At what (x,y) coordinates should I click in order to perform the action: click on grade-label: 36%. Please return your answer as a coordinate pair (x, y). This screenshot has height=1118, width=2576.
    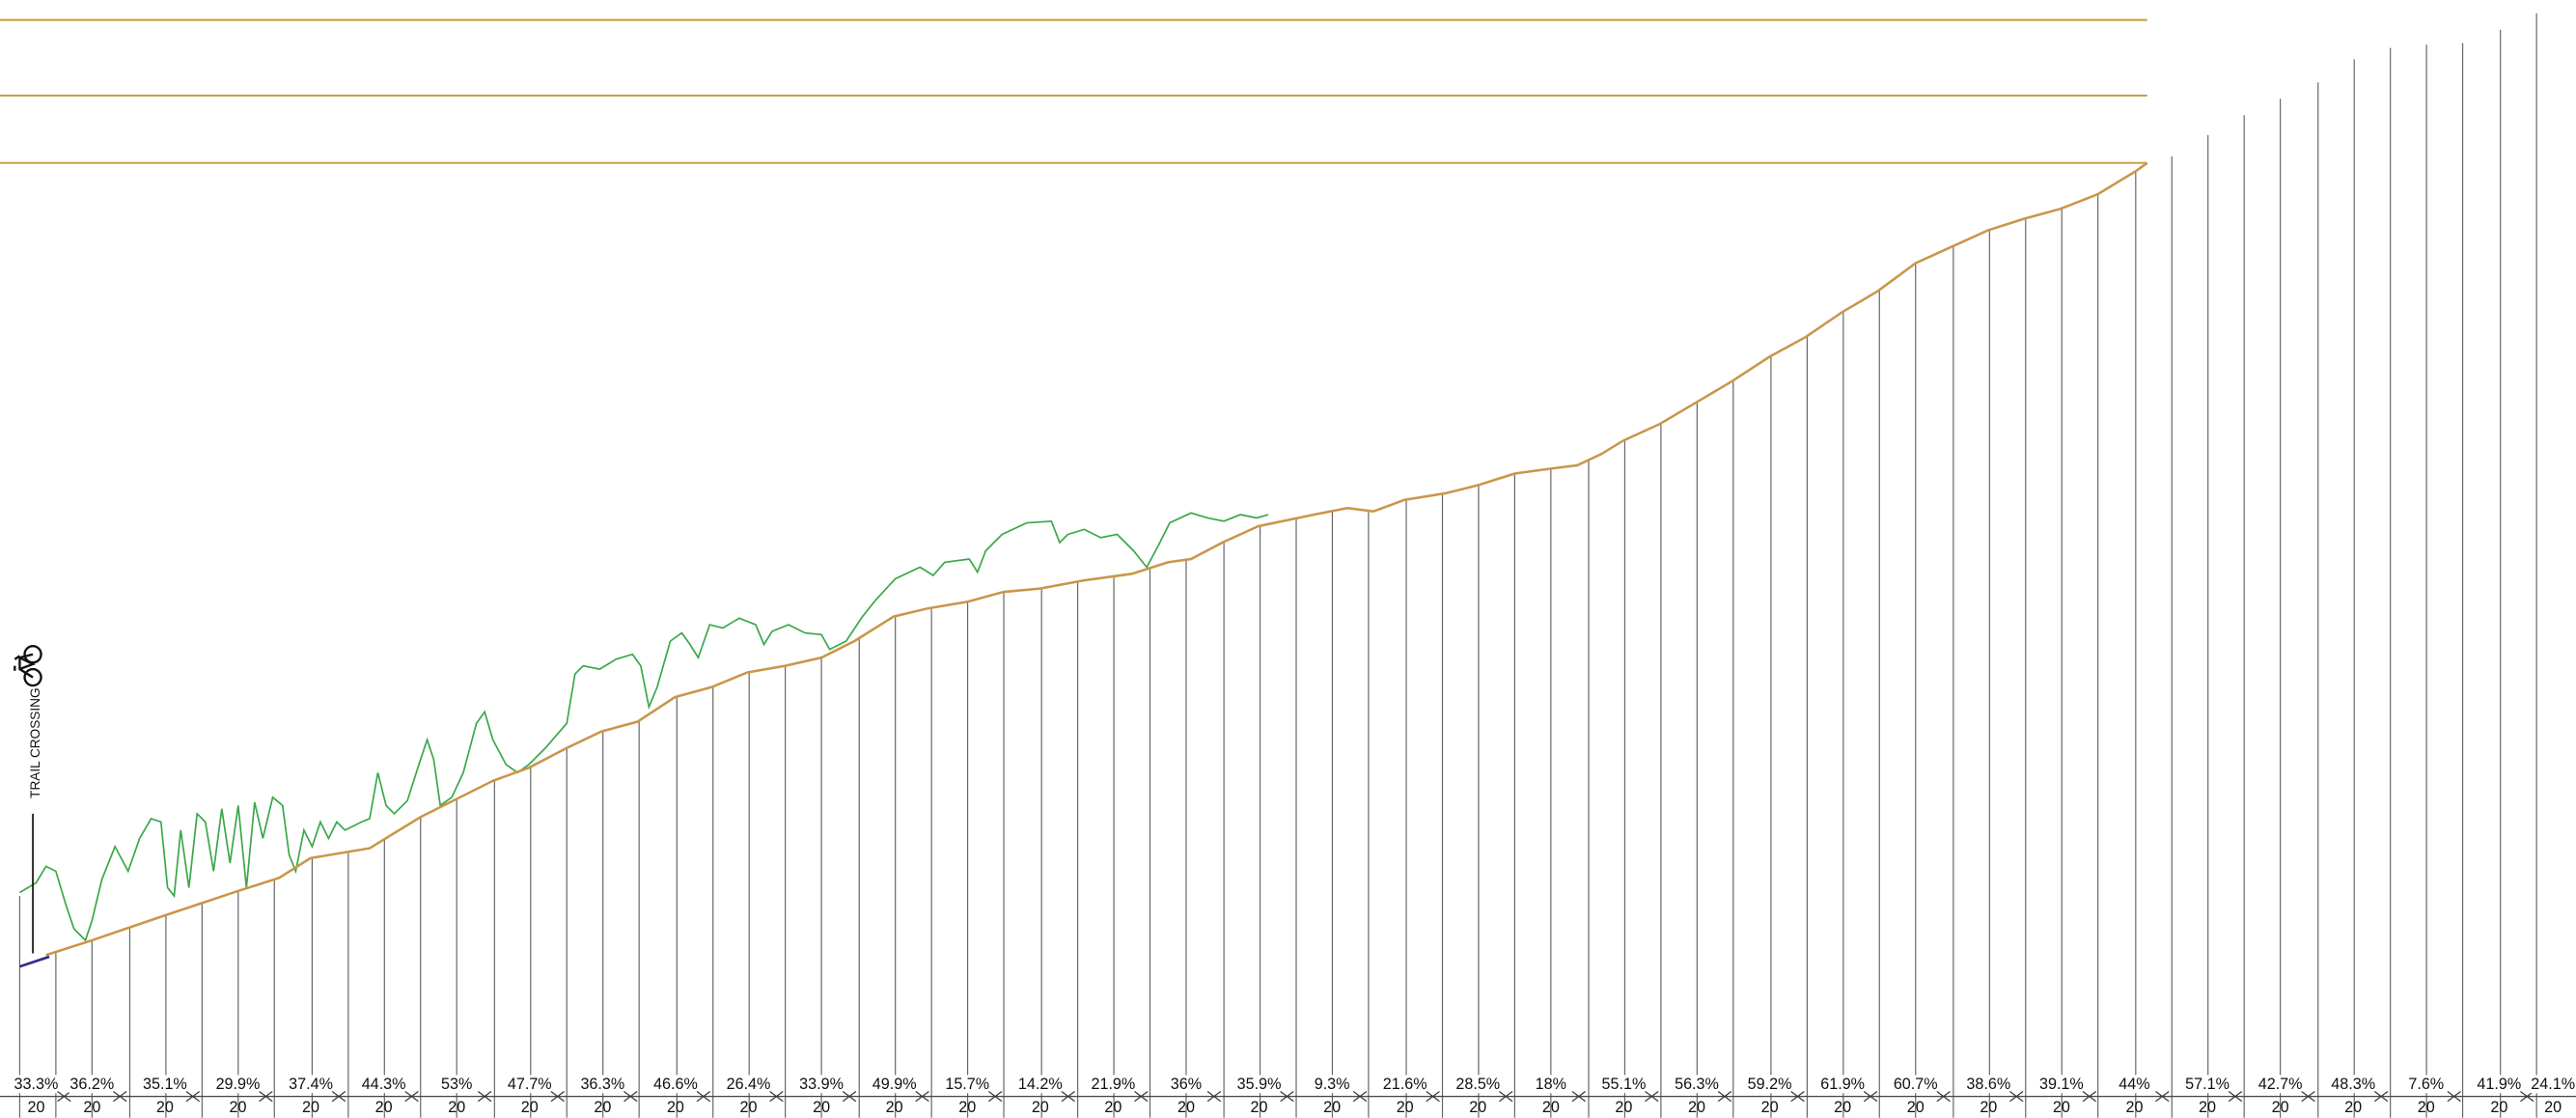
    Looking at the image, I should click on (1186, 1084).